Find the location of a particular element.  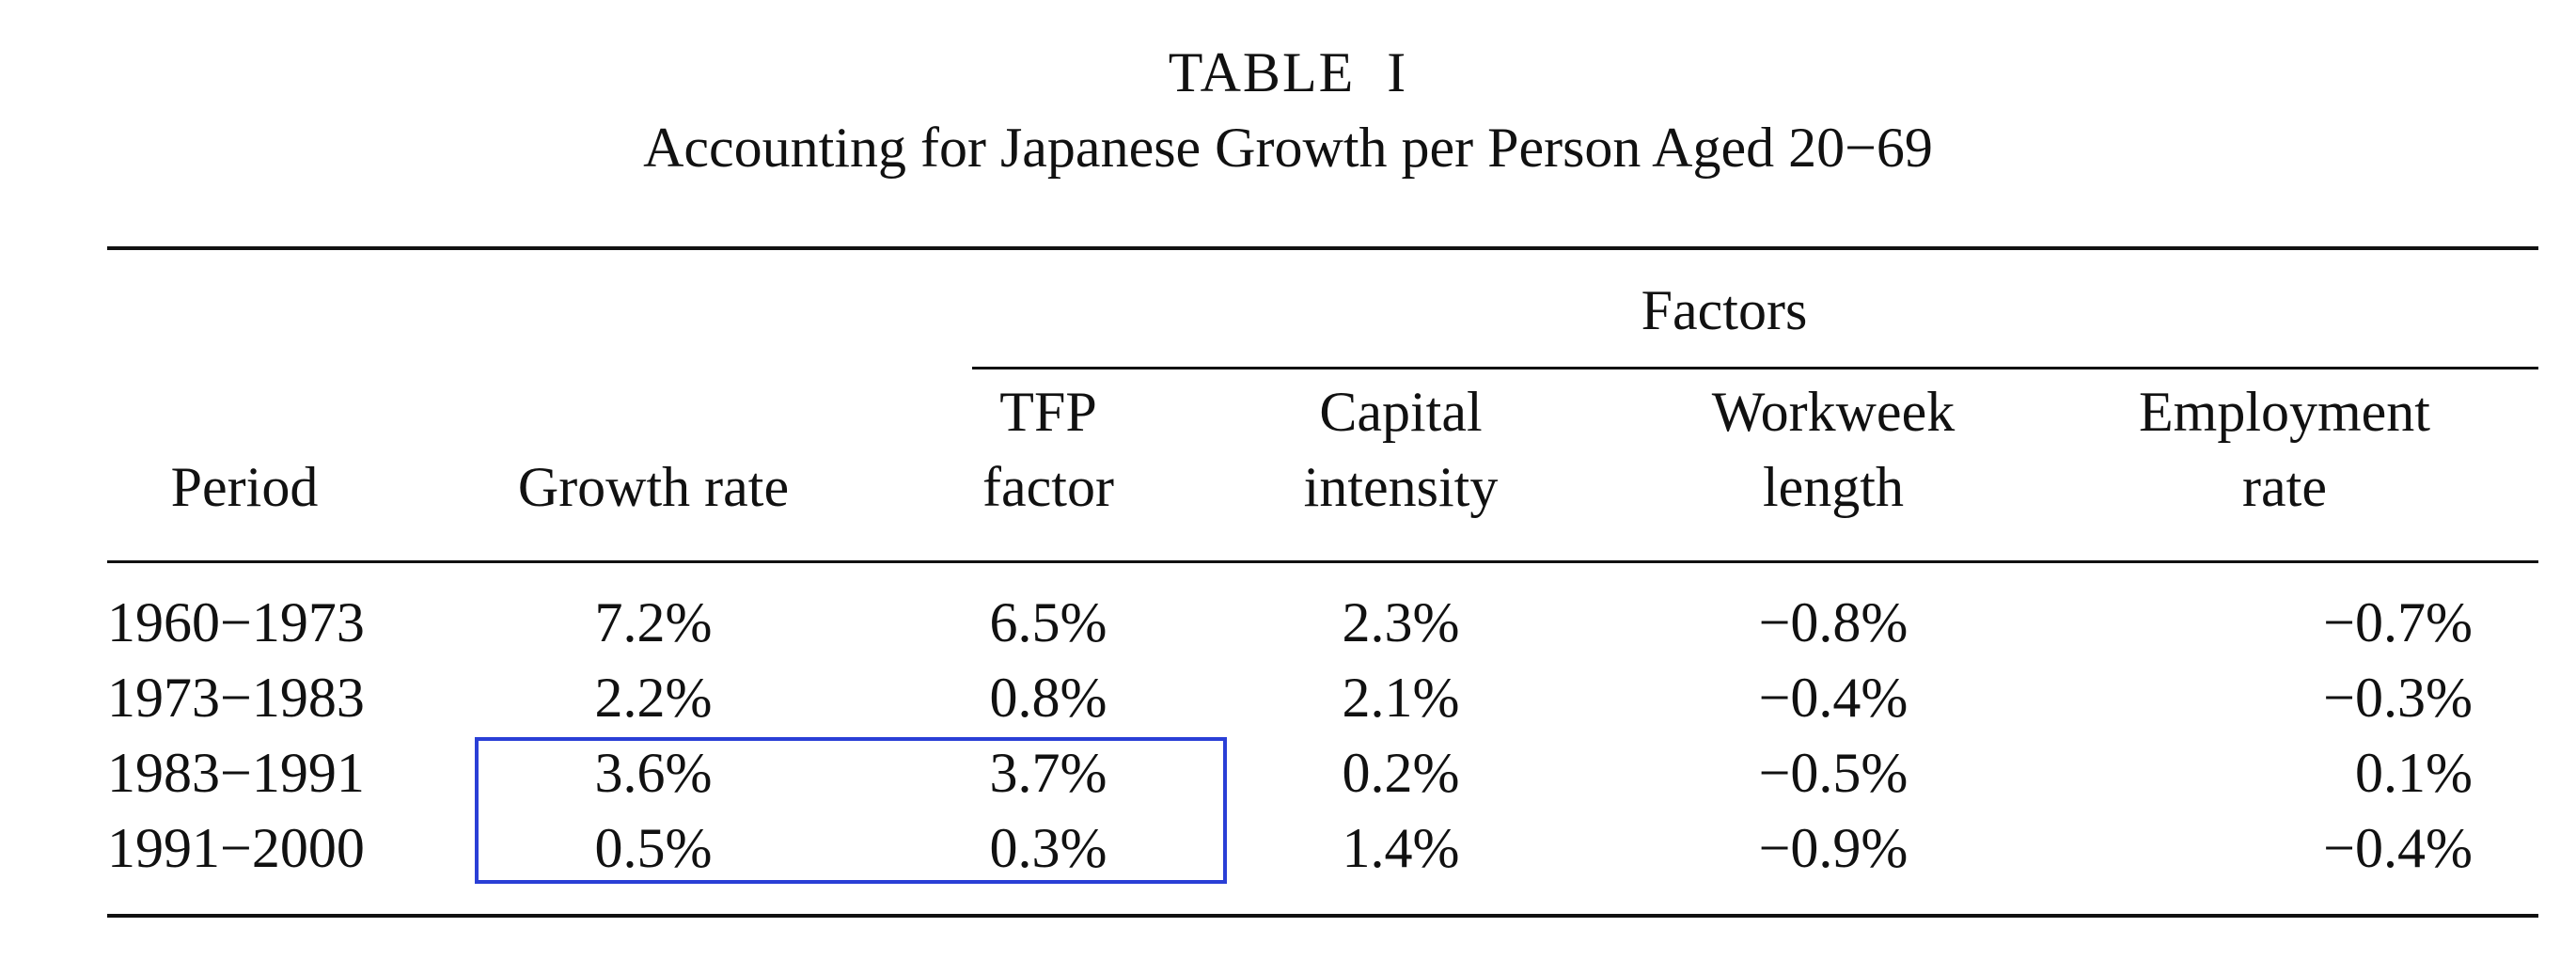

header-capital-line2: intensity is located at coordinates (1401, 487).